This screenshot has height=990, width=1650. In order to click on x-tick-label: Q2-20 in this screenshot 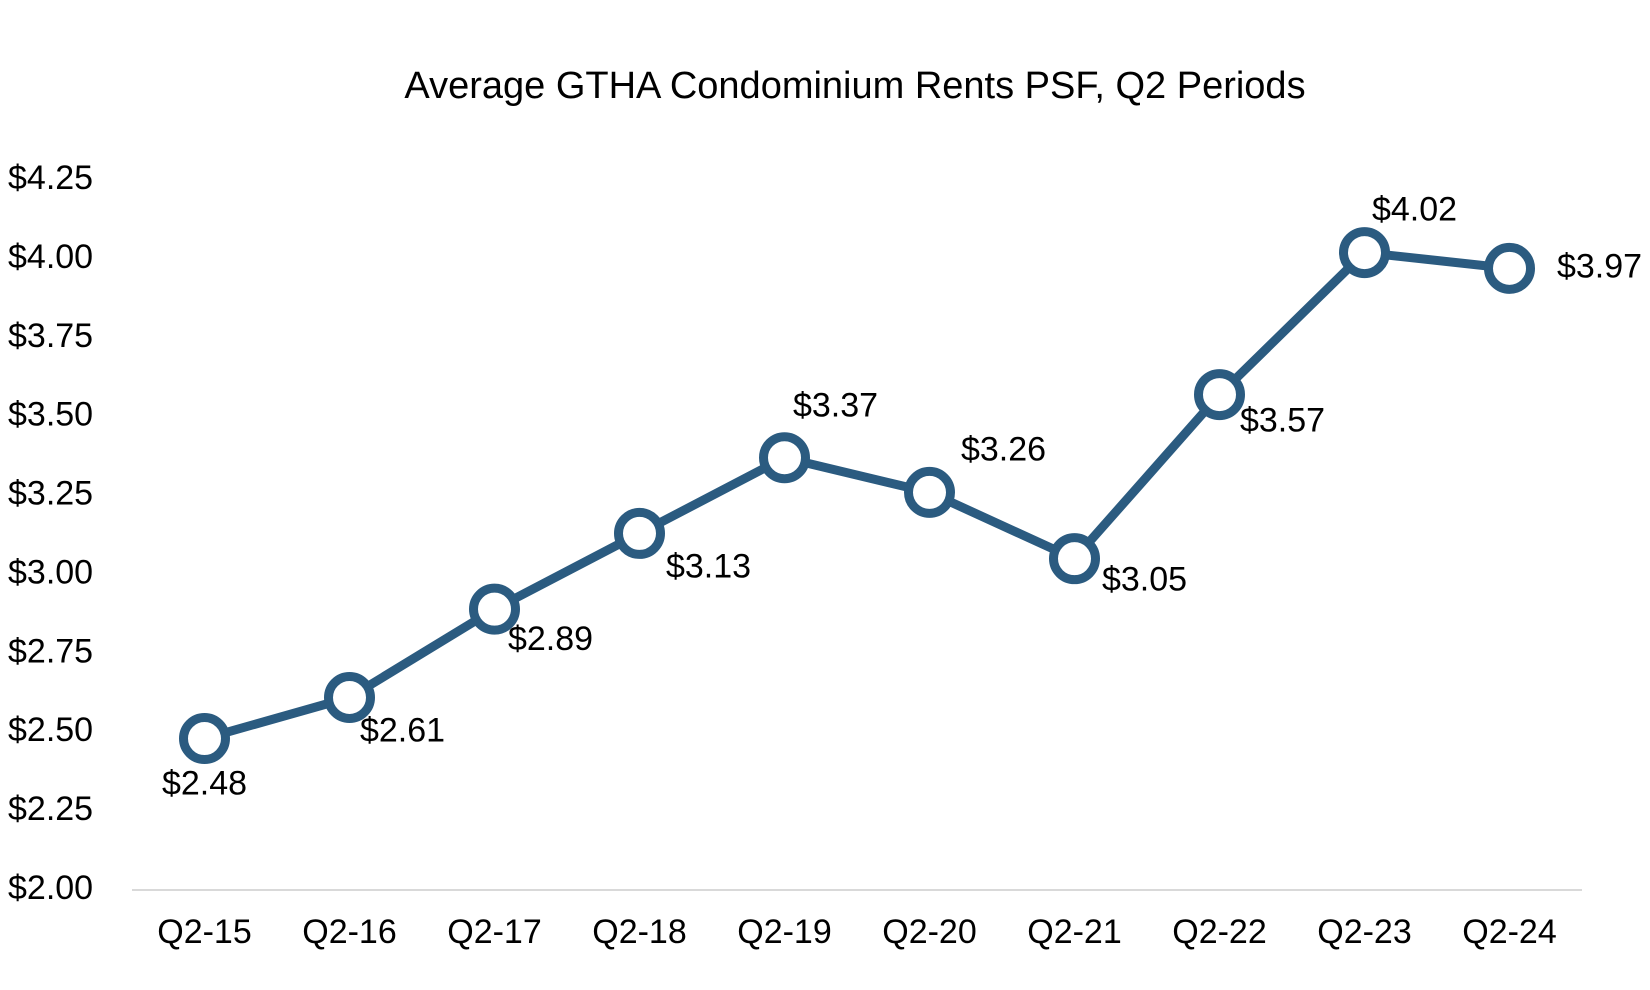, I will do `click(929, 932)`.